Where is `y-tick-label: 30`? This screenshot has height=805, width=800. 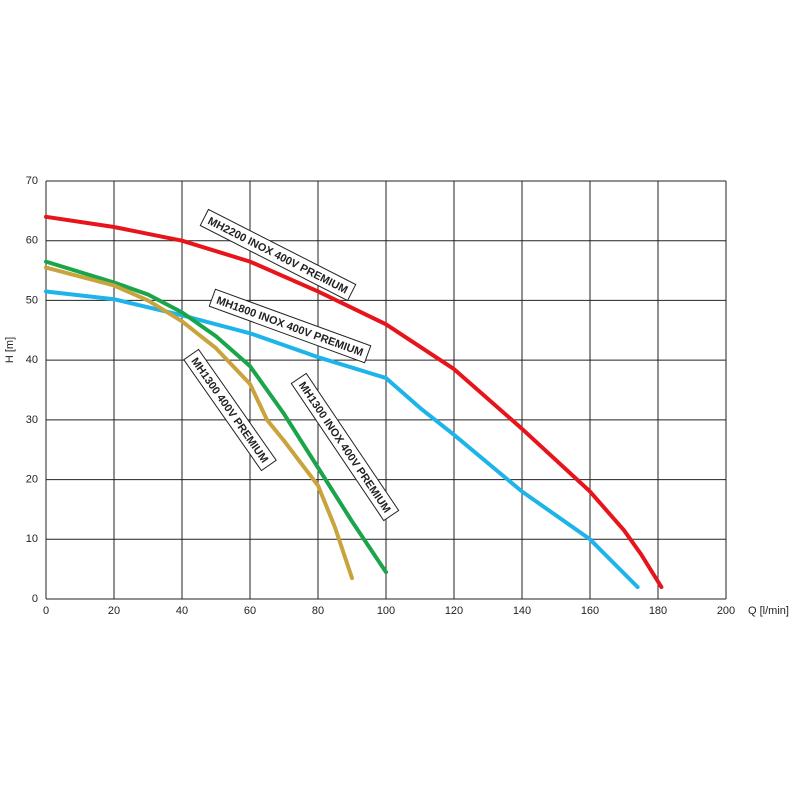
y-tick-label: 30 is located at coordinates (32, 420).